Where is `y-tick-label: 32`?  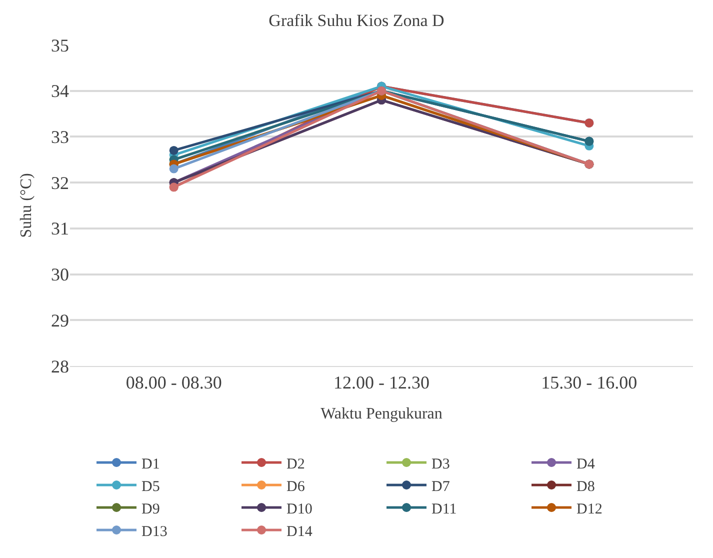
y-tick-label: 32 is located at coordinates (60, 182).